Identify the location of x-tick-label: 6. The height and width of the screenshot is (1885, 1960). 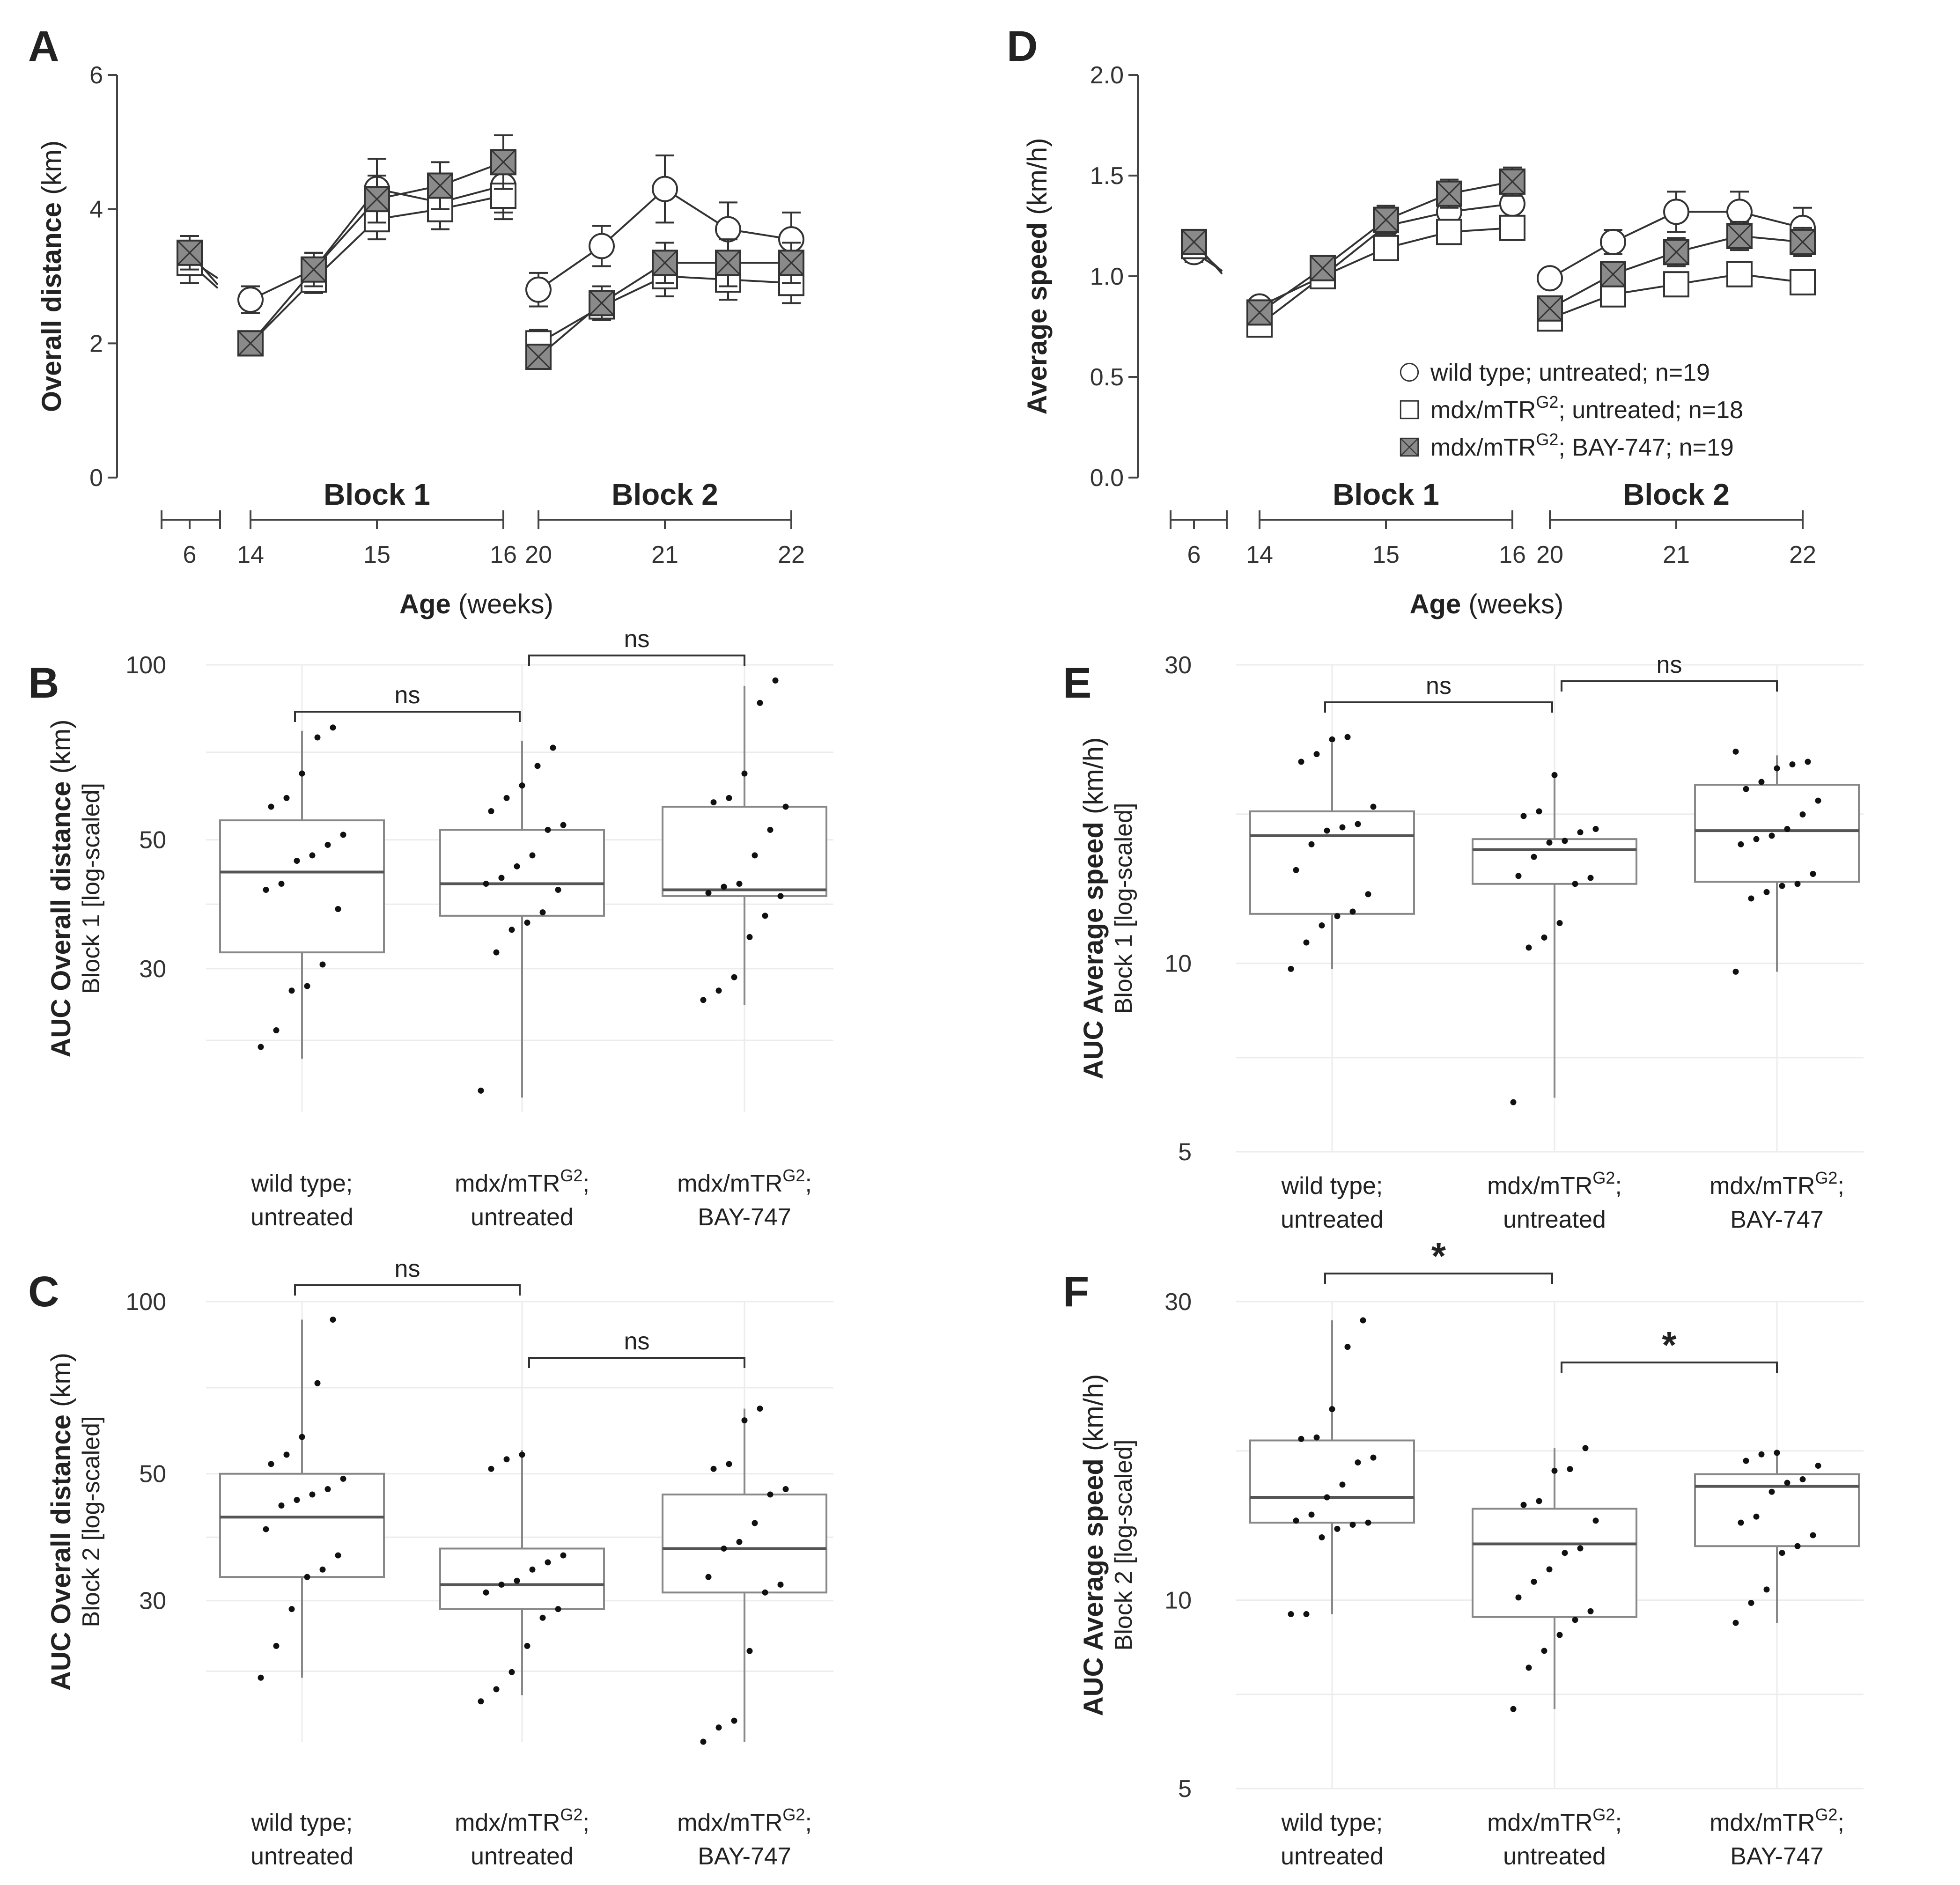
(190, 554).